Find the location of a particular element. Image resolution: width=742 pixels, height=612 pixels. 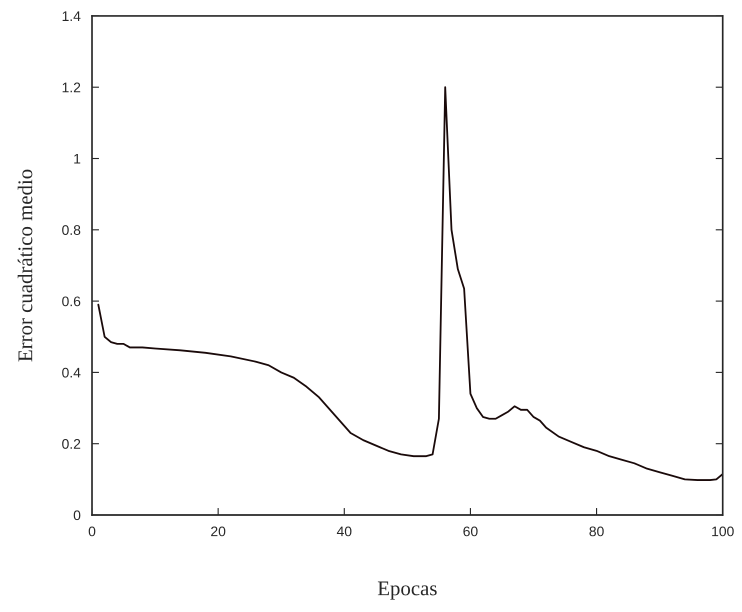

y-axis-title: Error cuadrático medio is located at coordinates (25, 266).